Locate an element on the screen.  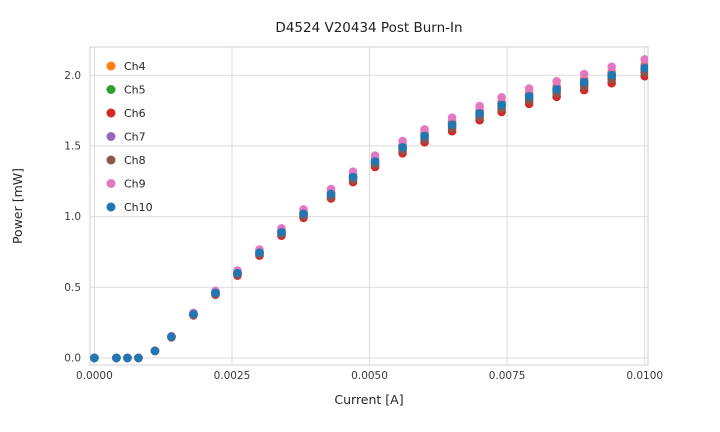
x-tick-label: 0.0000 is located at coordinates (94, 376).